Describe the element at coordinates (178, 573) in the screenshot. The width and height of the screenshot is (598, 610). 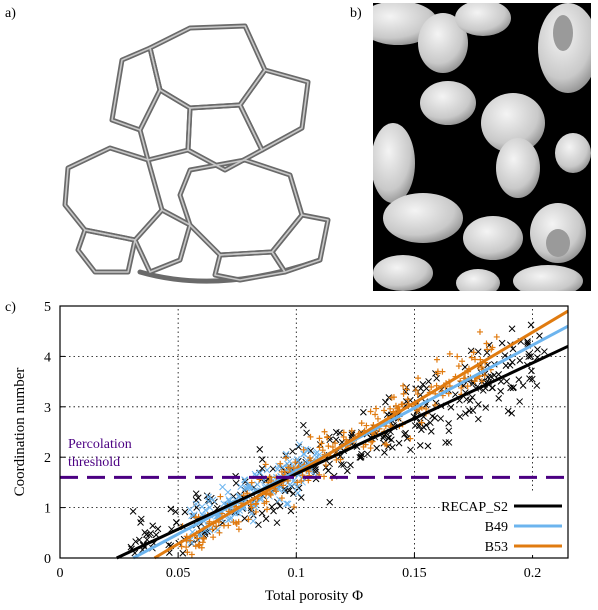
I see `x-tick-label: 0.05` at that location.